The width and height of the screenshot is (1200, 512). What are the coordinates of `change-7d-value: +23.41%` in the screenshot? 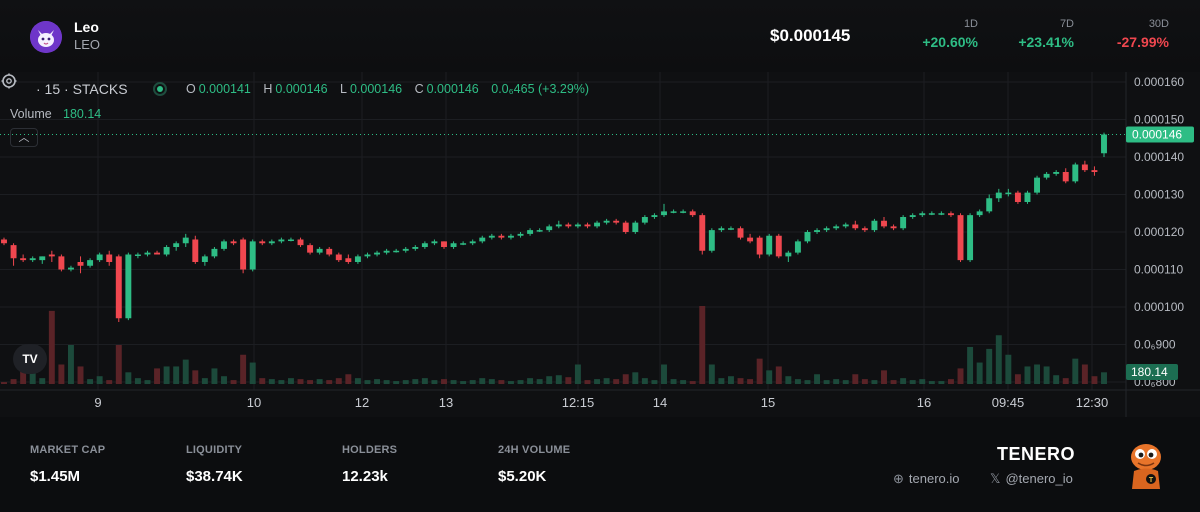 It's located at (1046, 42).